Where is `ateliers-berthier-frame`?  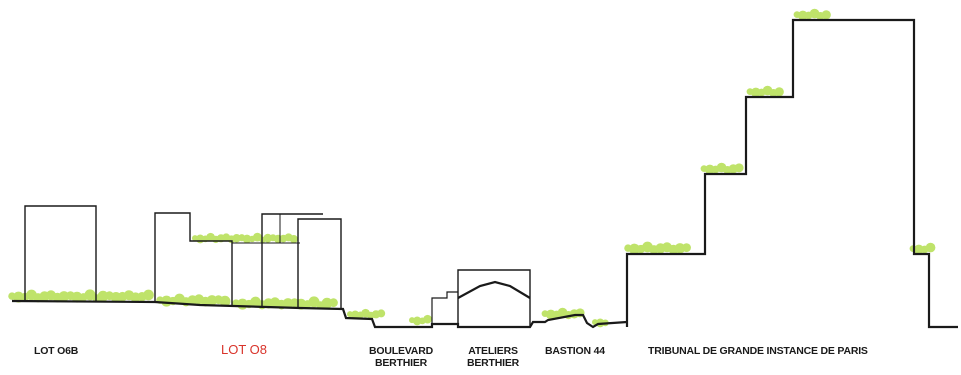
ateliers-berthier-frame is located at coordinates (494, 298).